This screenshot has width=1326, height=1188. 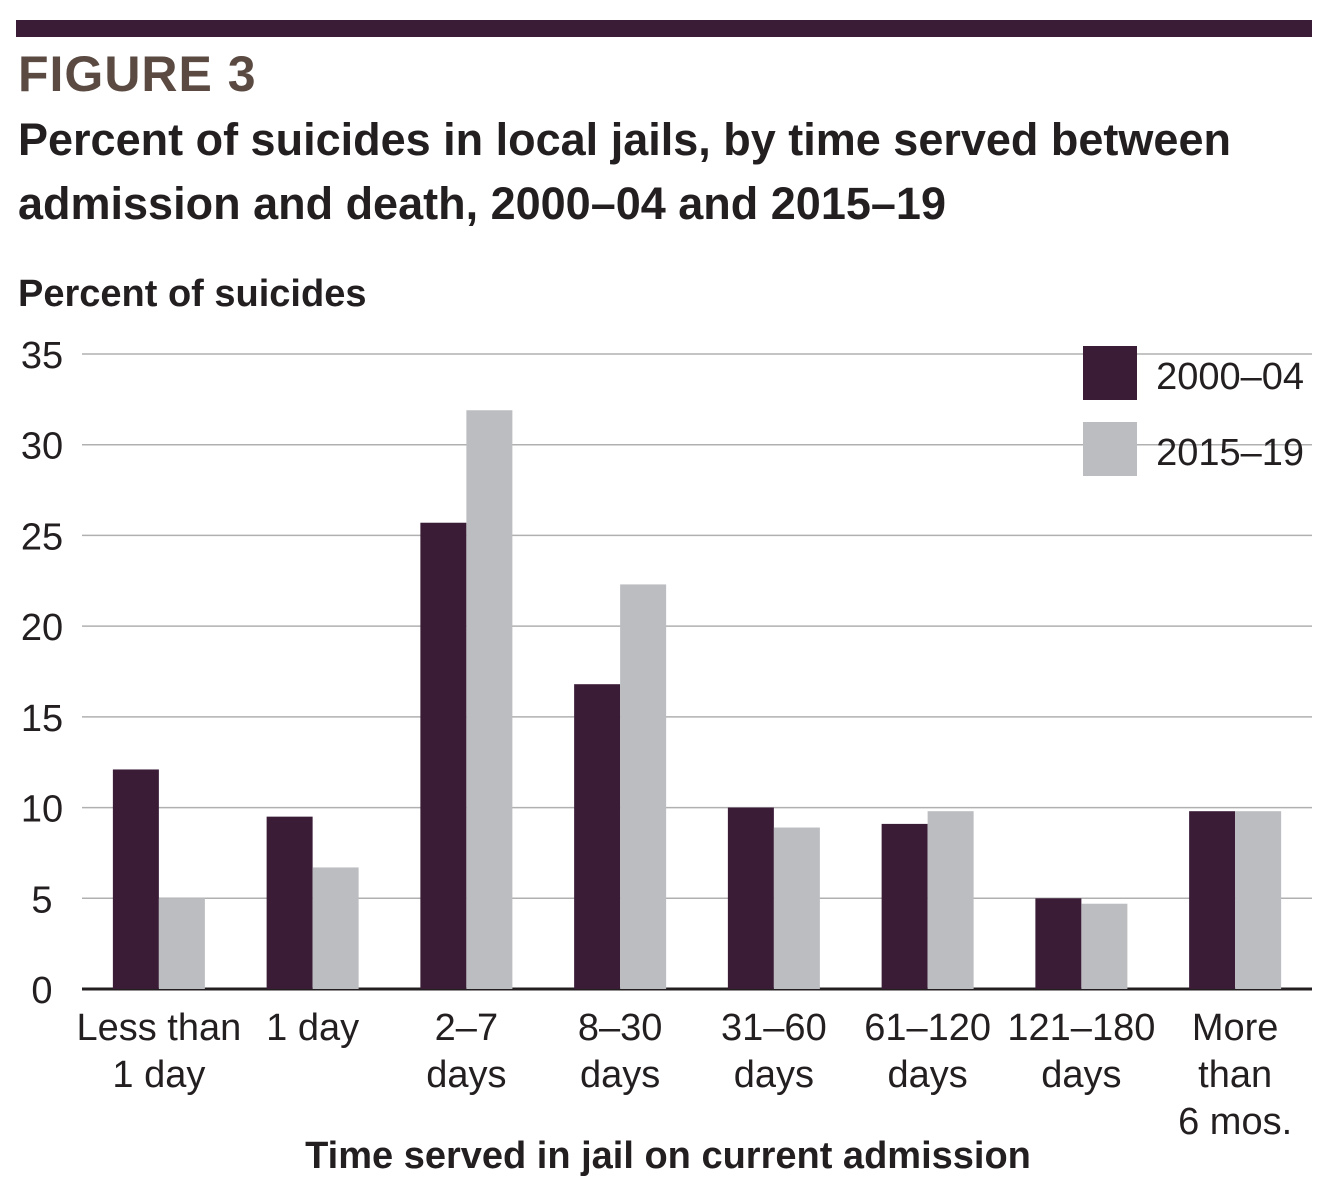 I want to click on x-category-label: 1 day, so click(x=312, y=1028).